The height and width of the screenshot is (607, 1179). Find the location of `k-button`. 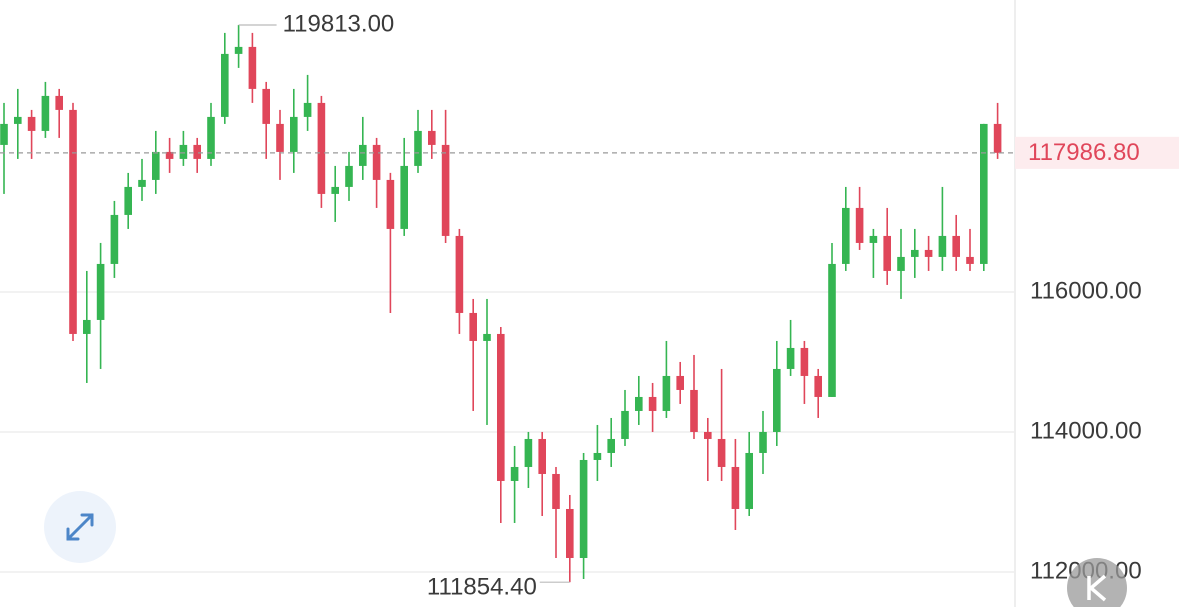

k-button is located at coordinates (1097, 582).